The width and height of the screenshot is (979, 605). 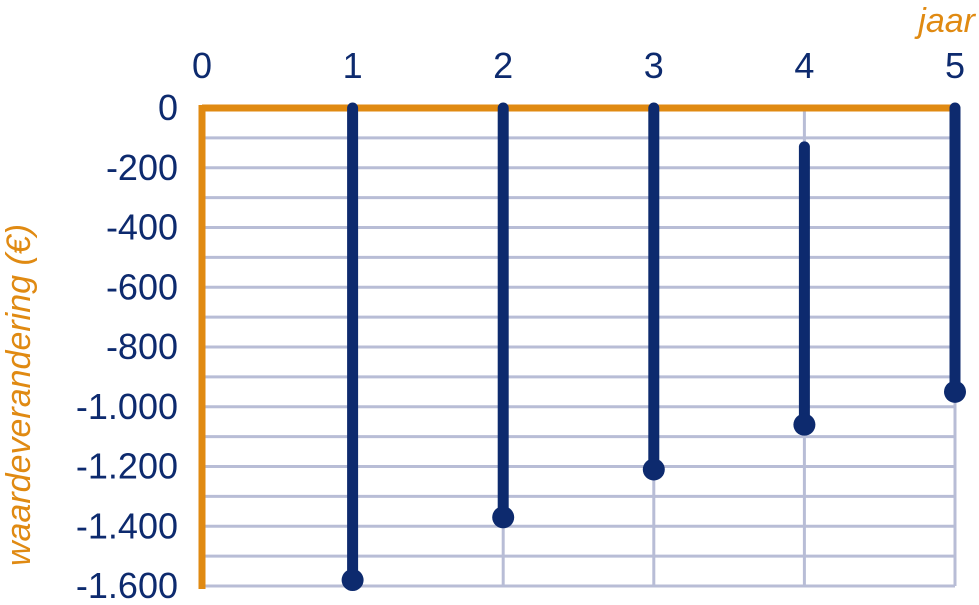 I want to click on y-tick-label: -400, so click(x=142, y=227).